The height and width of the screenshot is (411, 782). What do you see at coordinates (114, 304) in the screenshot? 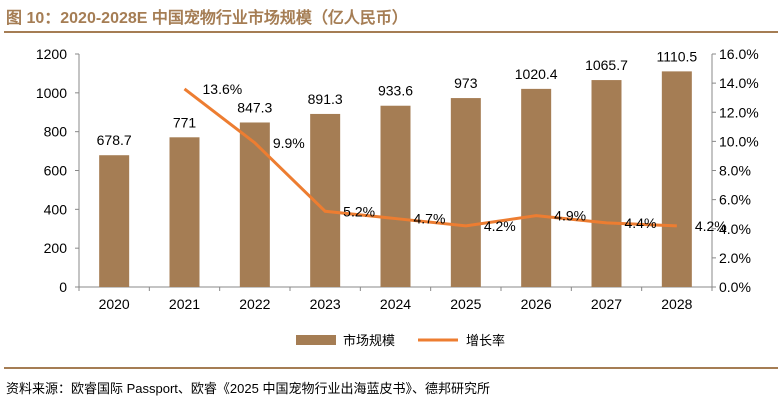
I see `x-tick-label: 2020` at bounding box center [114, 304].